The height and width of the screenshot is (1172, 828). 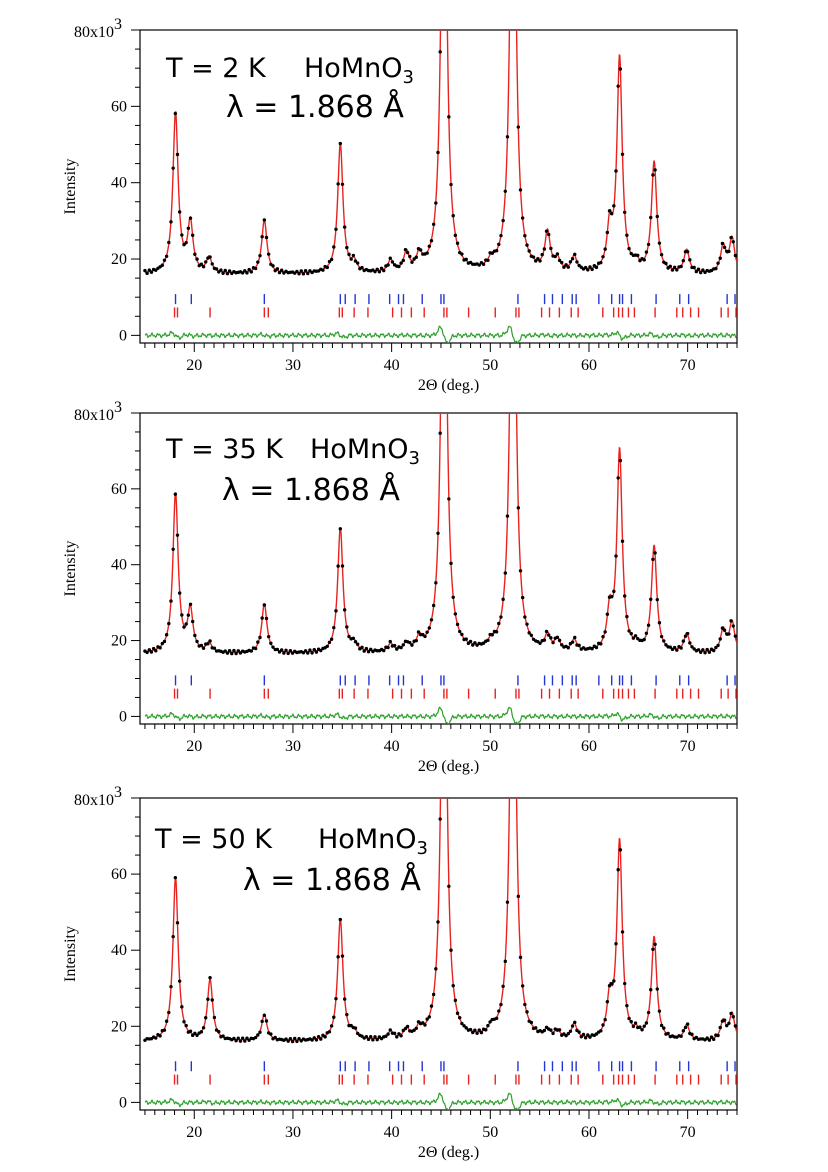 I want to click on x-tick-label: 70, so click(x=688, y=365).